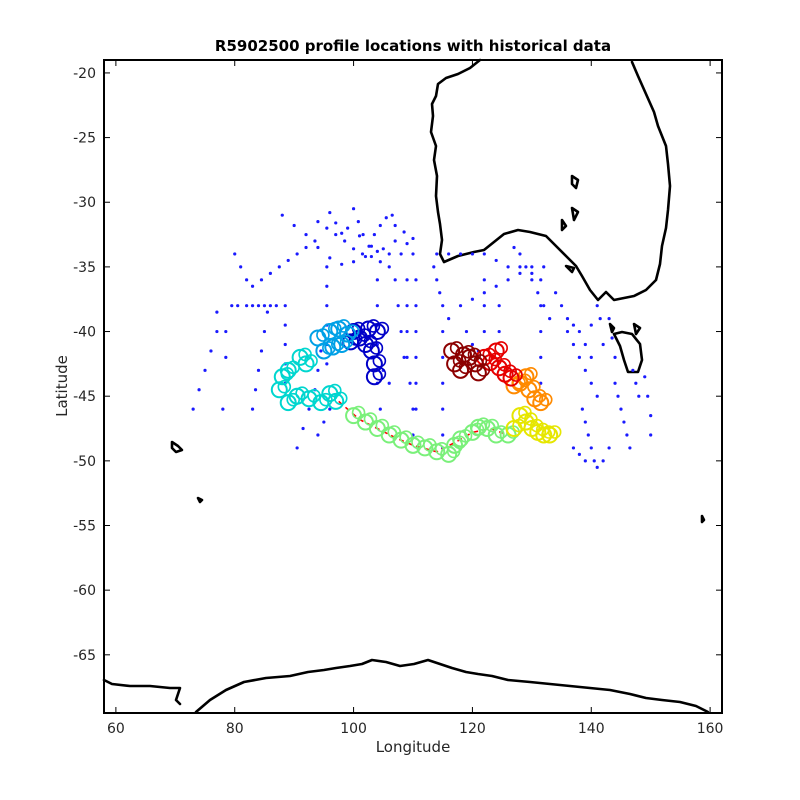 This screenshot has height=800, width=800. Describe the element at coordinates (472, 729) in the screenshot. I see `x-tick-label: 120` at that location.